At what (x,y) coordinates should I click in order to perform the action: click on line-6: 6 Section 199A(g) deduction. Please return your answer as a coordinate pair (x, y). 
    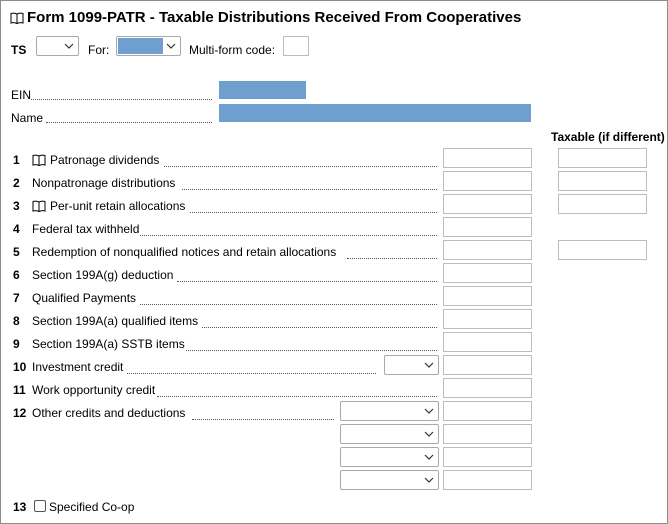
    Looking at the image, I should click on (93, 275).